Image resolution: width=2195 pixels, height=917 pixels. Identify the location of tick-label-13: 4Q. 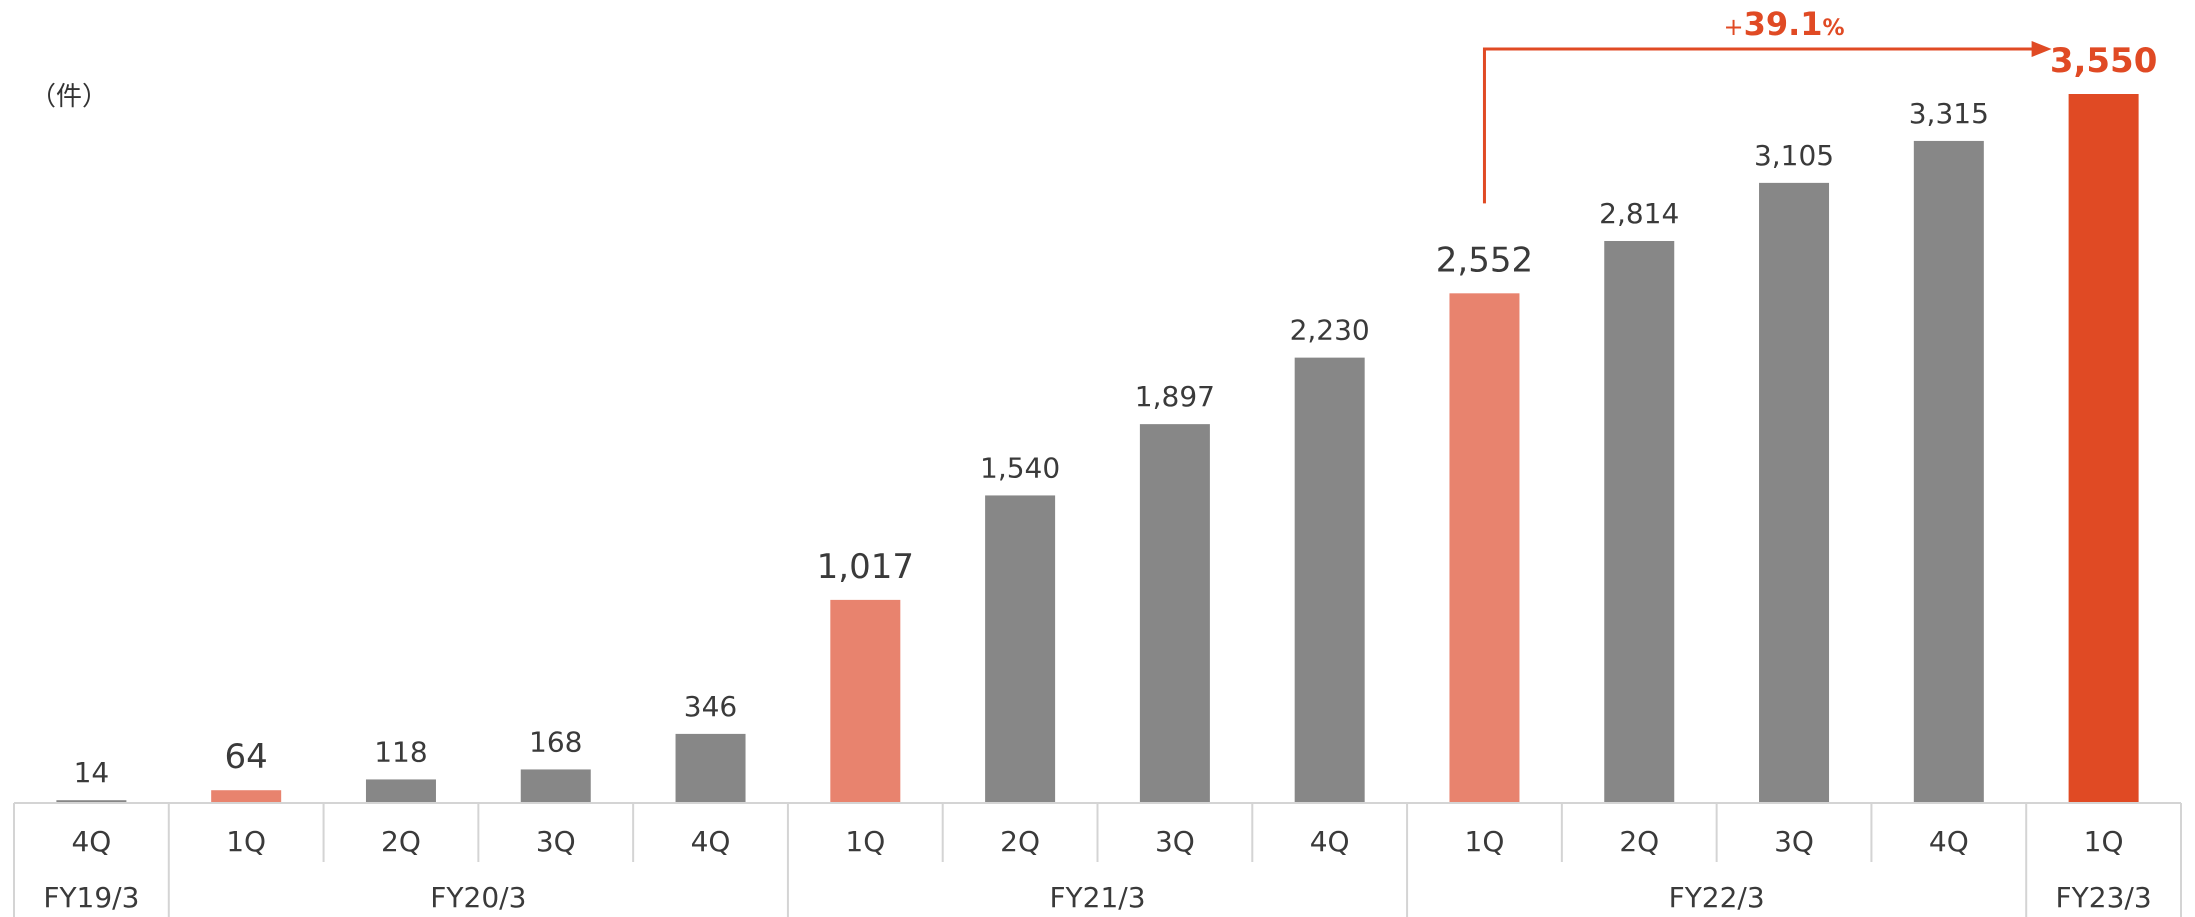
(1949, 841).